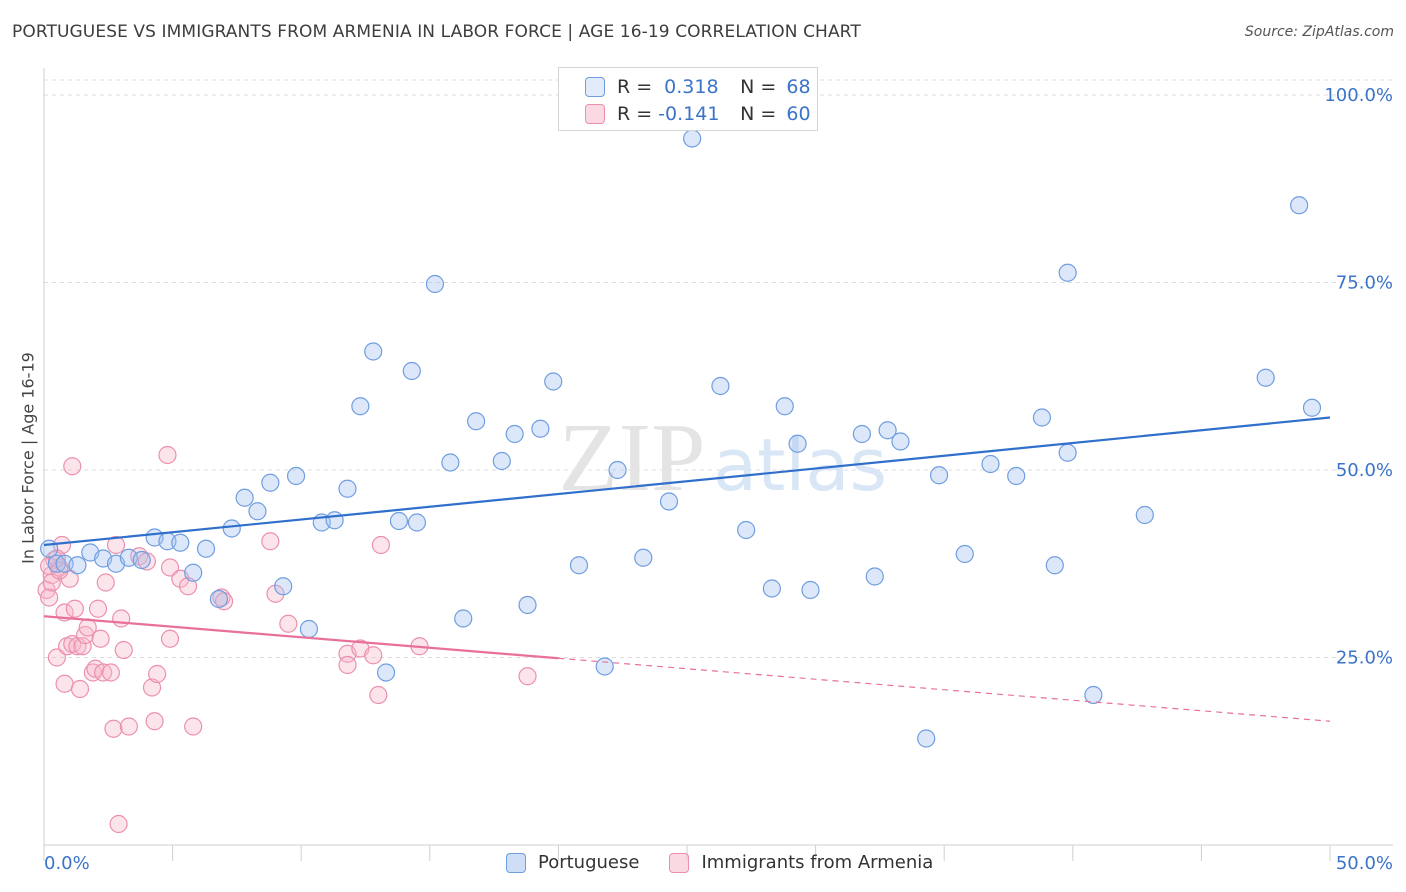  I want to click on legend-row-portuguese: R = 0.318 N = 68, so click(698, 87).